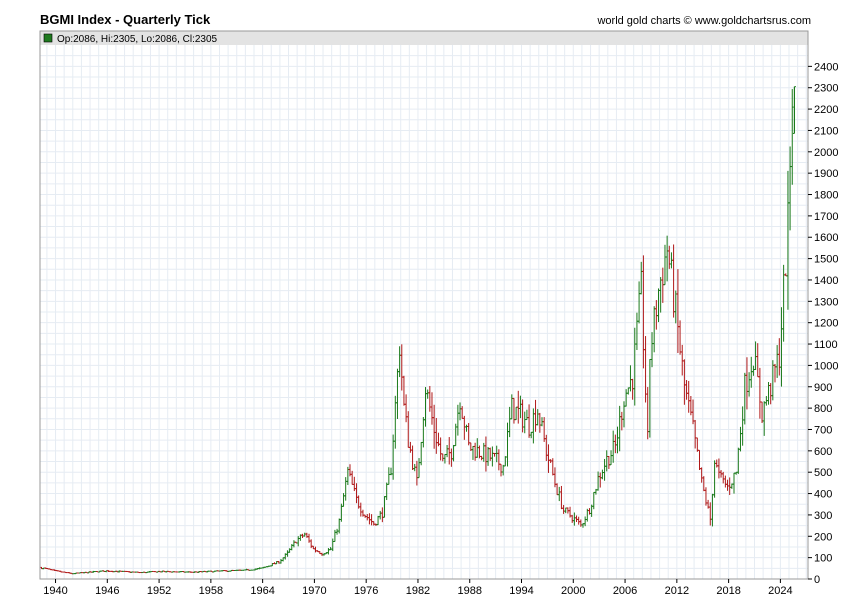 Image resolution: width=850 pixels, height=616 pixels. I want to click on y-tick-label: 2400, so click(826, 67).